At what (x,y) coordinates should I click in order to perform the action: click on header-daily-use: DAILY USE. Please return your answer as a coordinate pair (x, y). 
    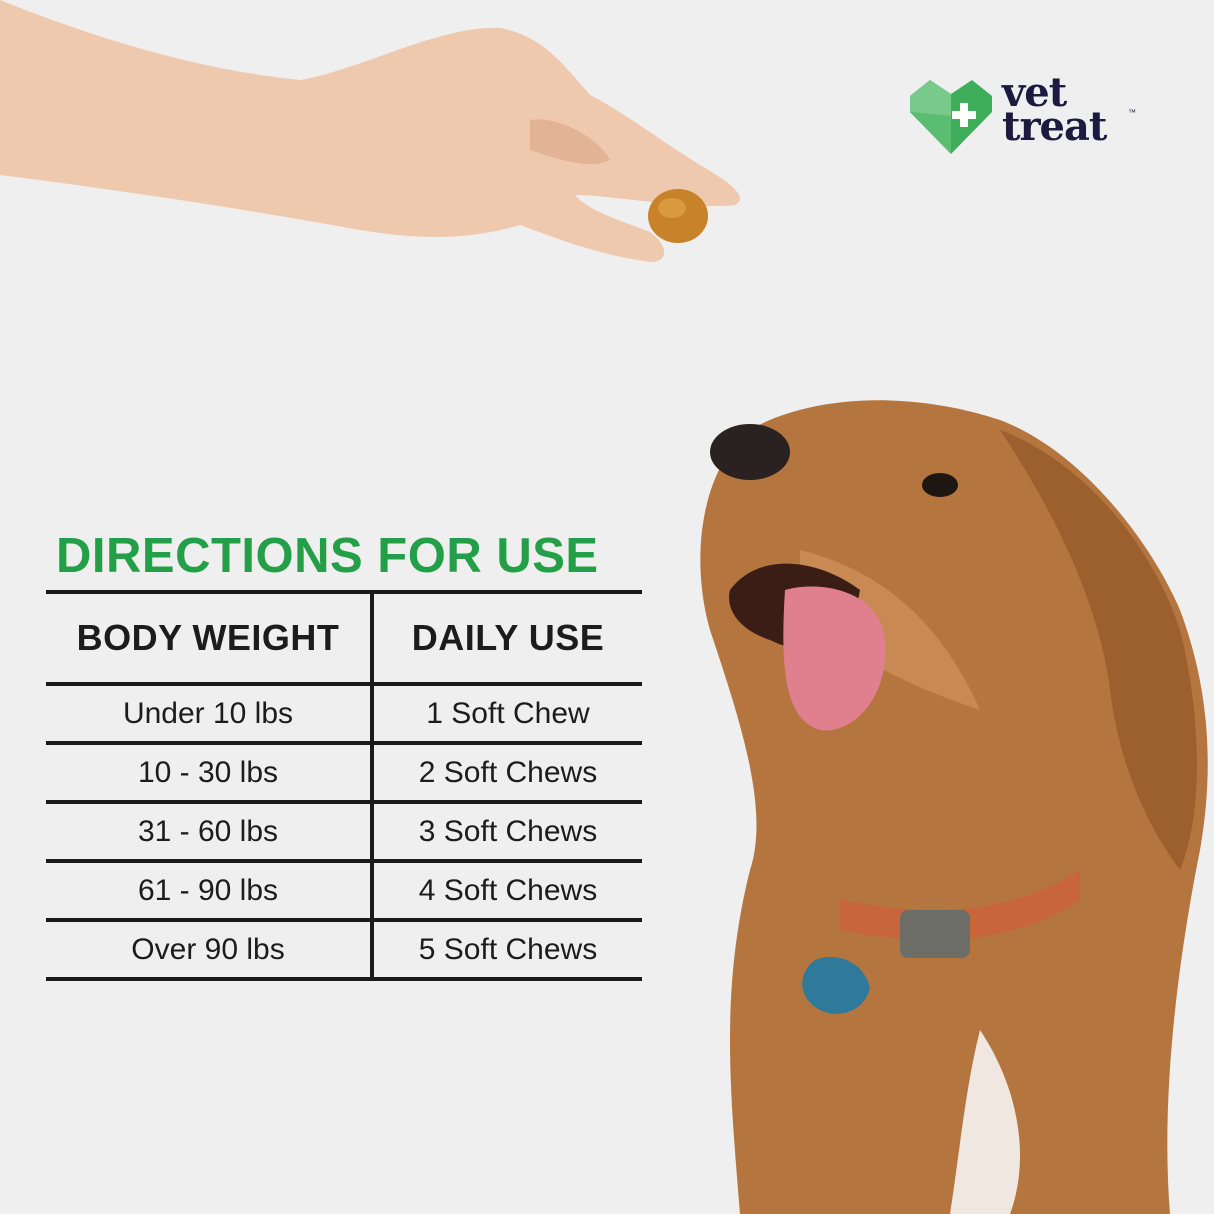
    Looking at the image, I should click on (508, 637).